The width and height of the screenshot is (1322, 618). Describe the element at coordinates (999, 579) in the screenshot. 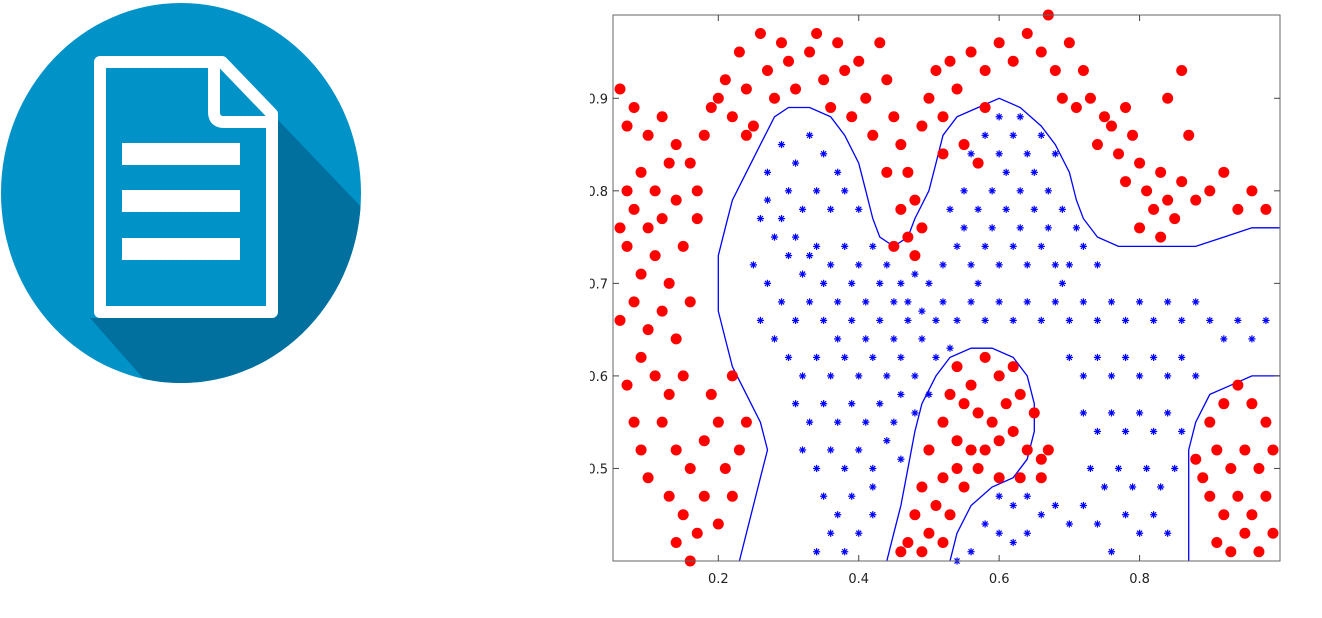

I see `x-tick-label: 0.6` at that location.